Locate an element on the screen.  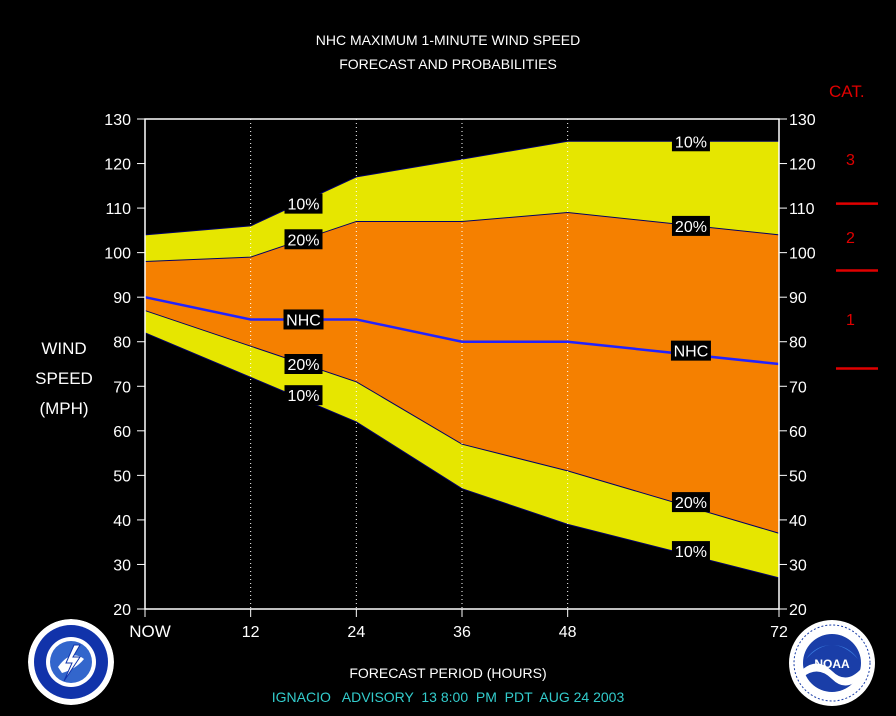
y-tick-label-left-110: 110 is located at coordinates (118, 209).